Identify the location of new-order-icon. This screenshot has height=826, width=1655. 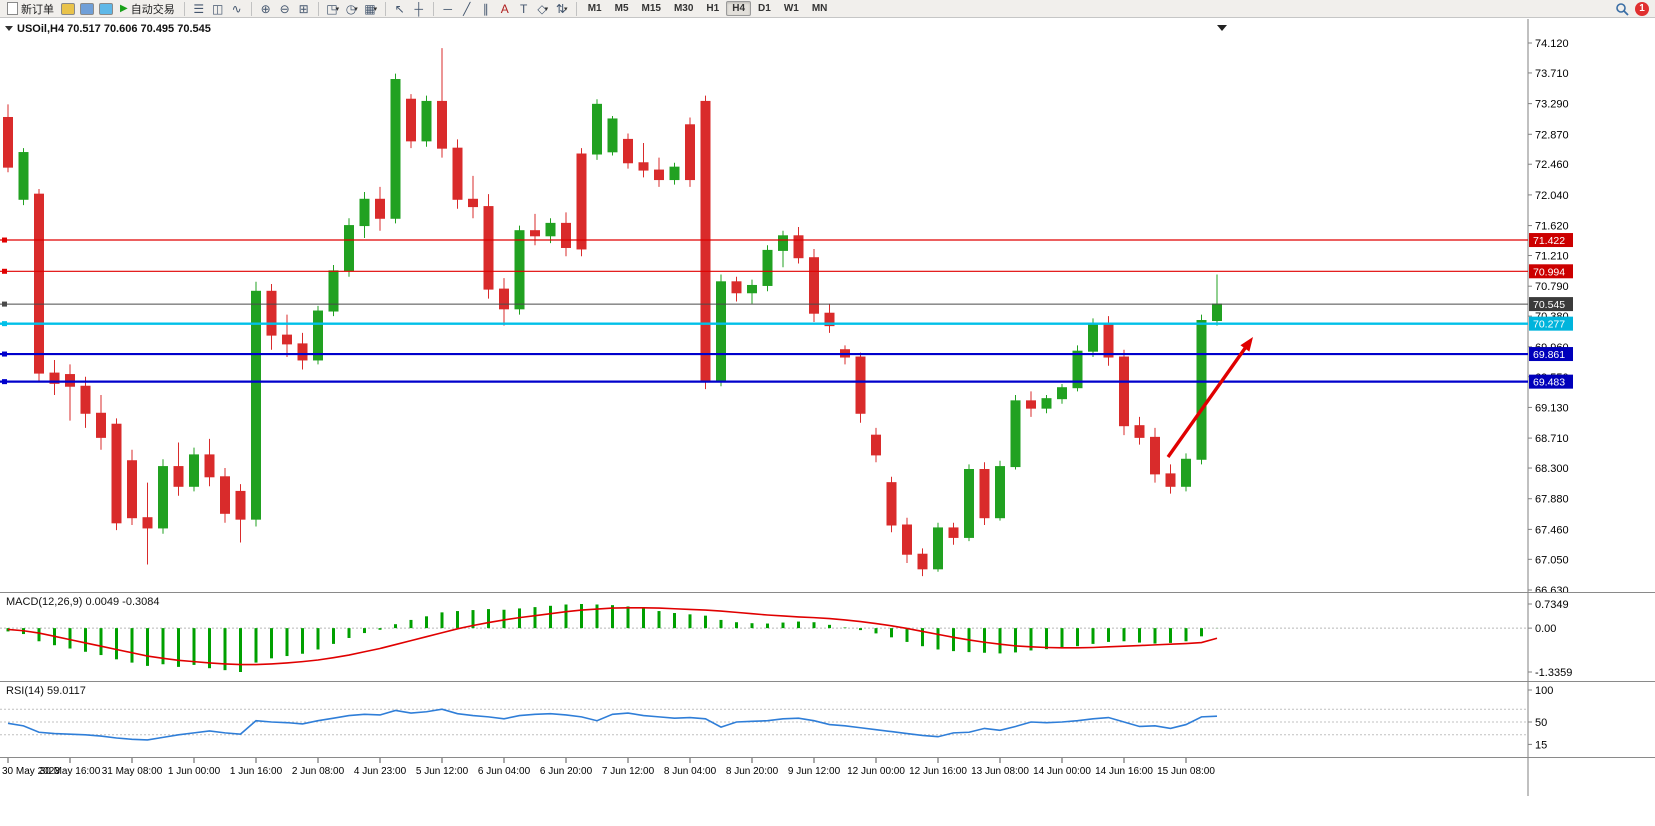
(12, 8).